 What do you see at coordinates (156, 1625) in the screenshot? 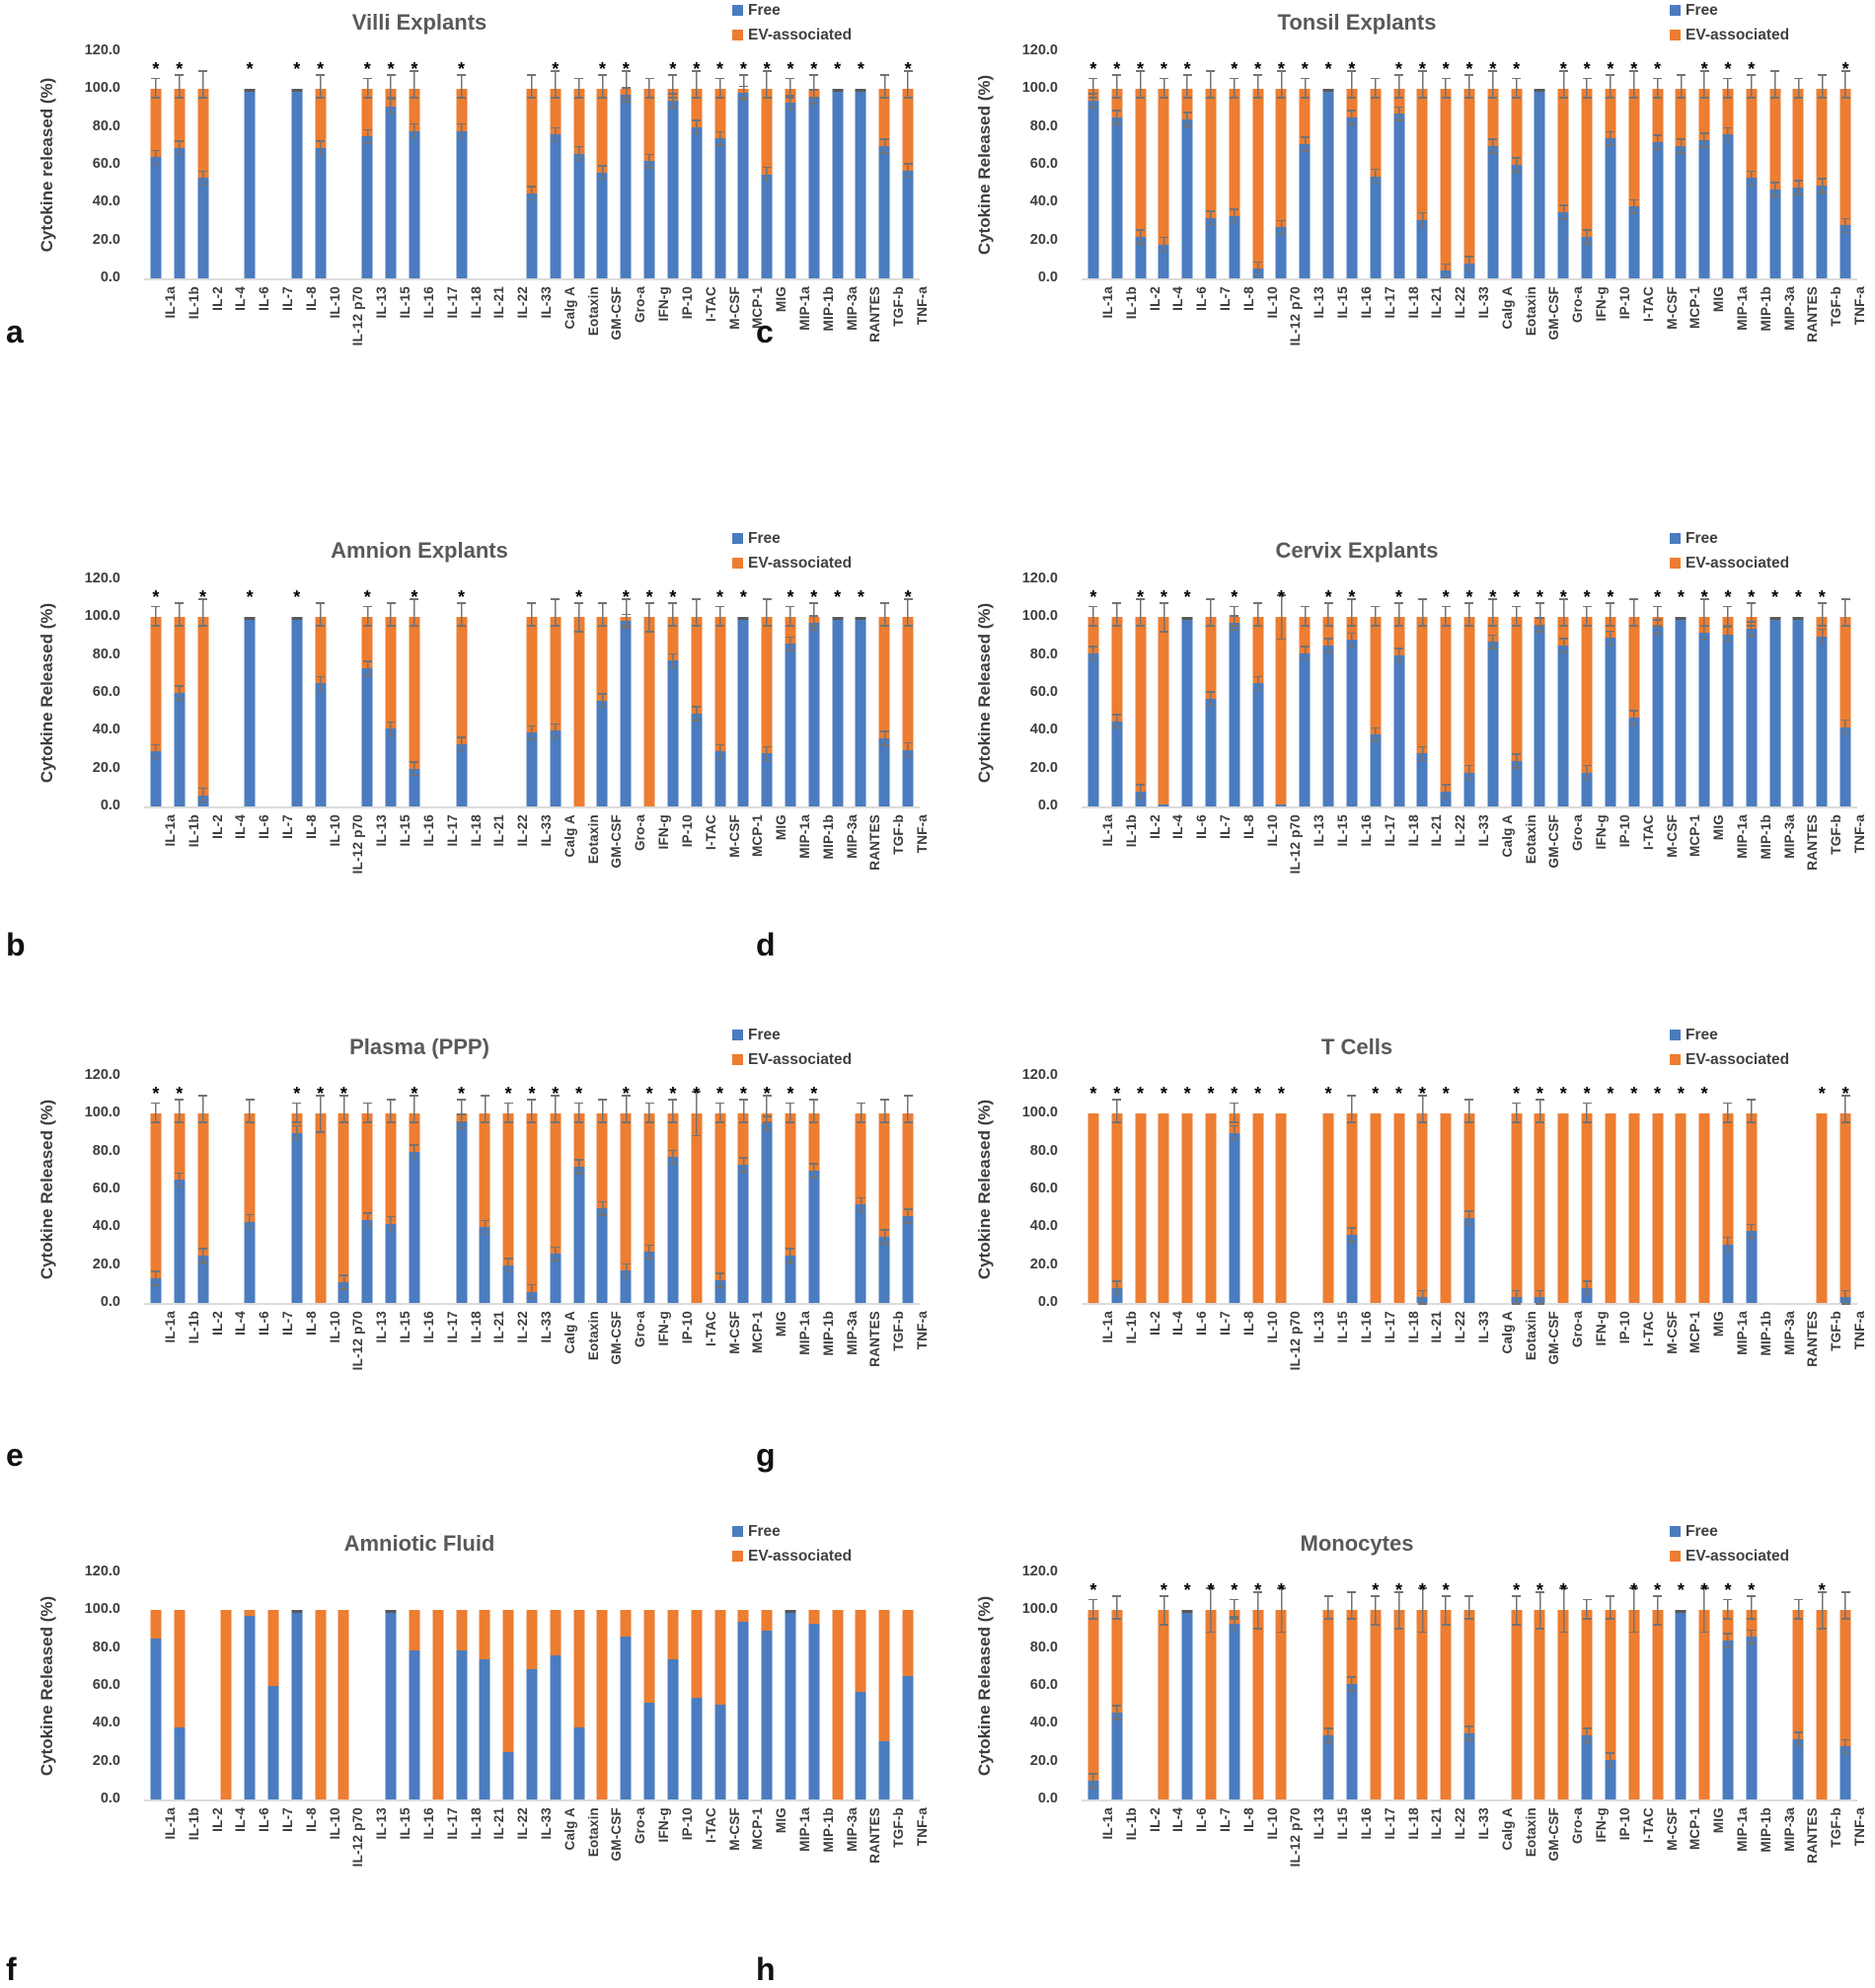
I see `bar-IL-1a-ev` at bounding box center [156, 1625].